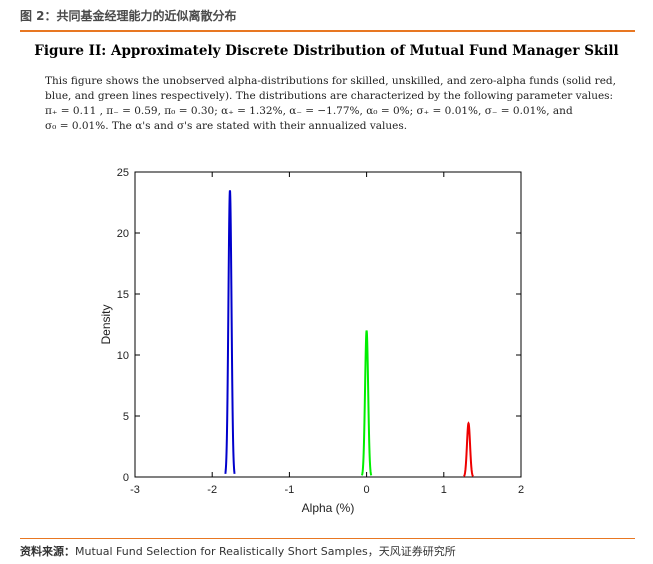  I want to click on y-tick-label: 0, so click(126, 478).